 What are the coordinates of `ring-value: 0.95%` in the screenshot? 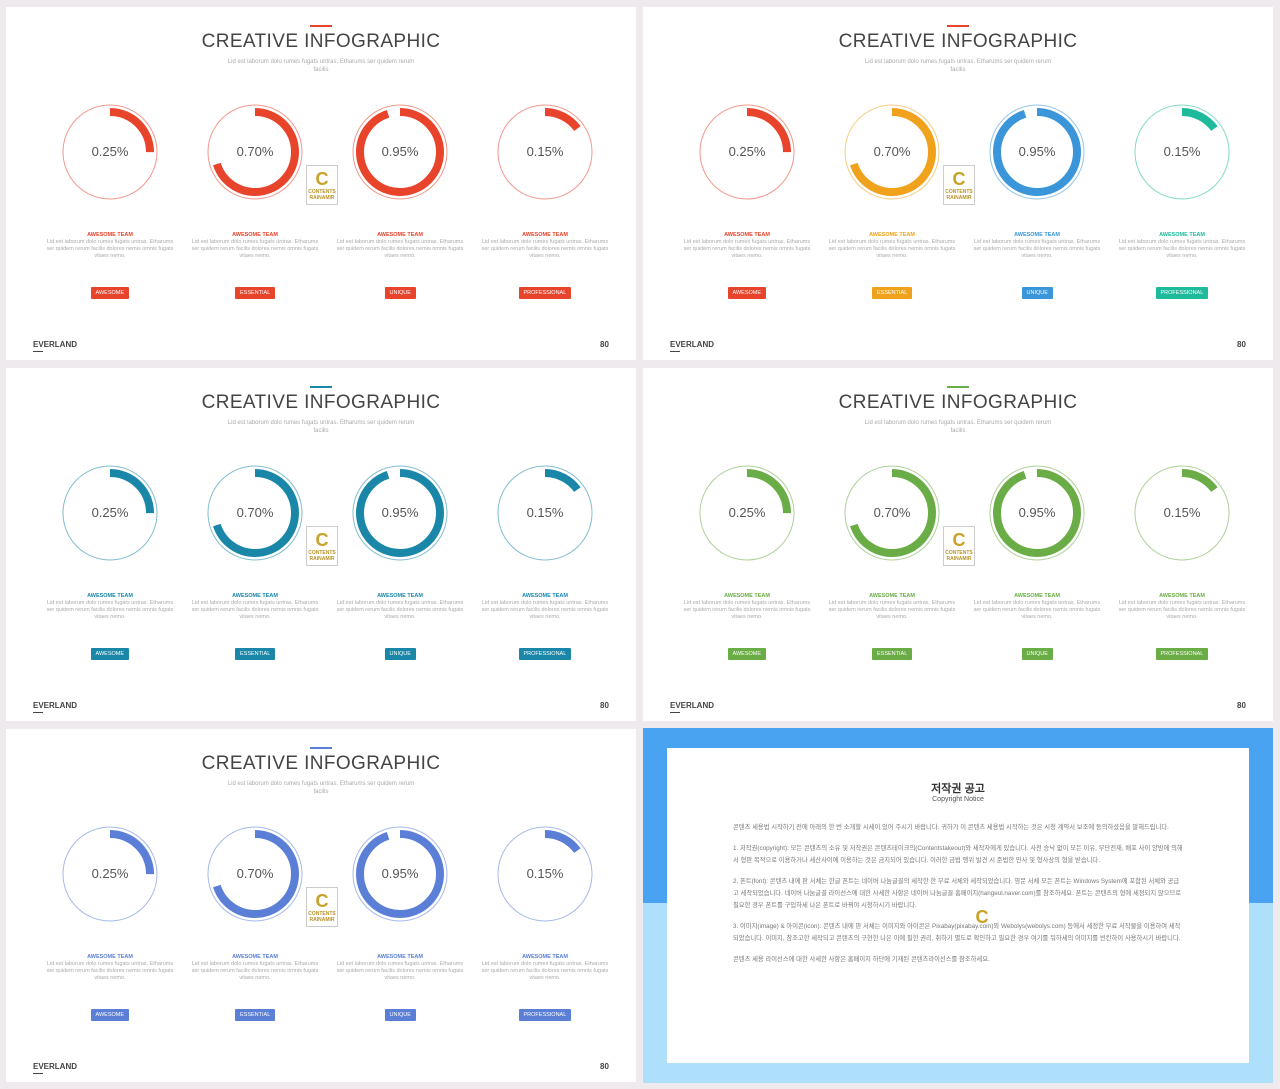 It's located at (400, 151).